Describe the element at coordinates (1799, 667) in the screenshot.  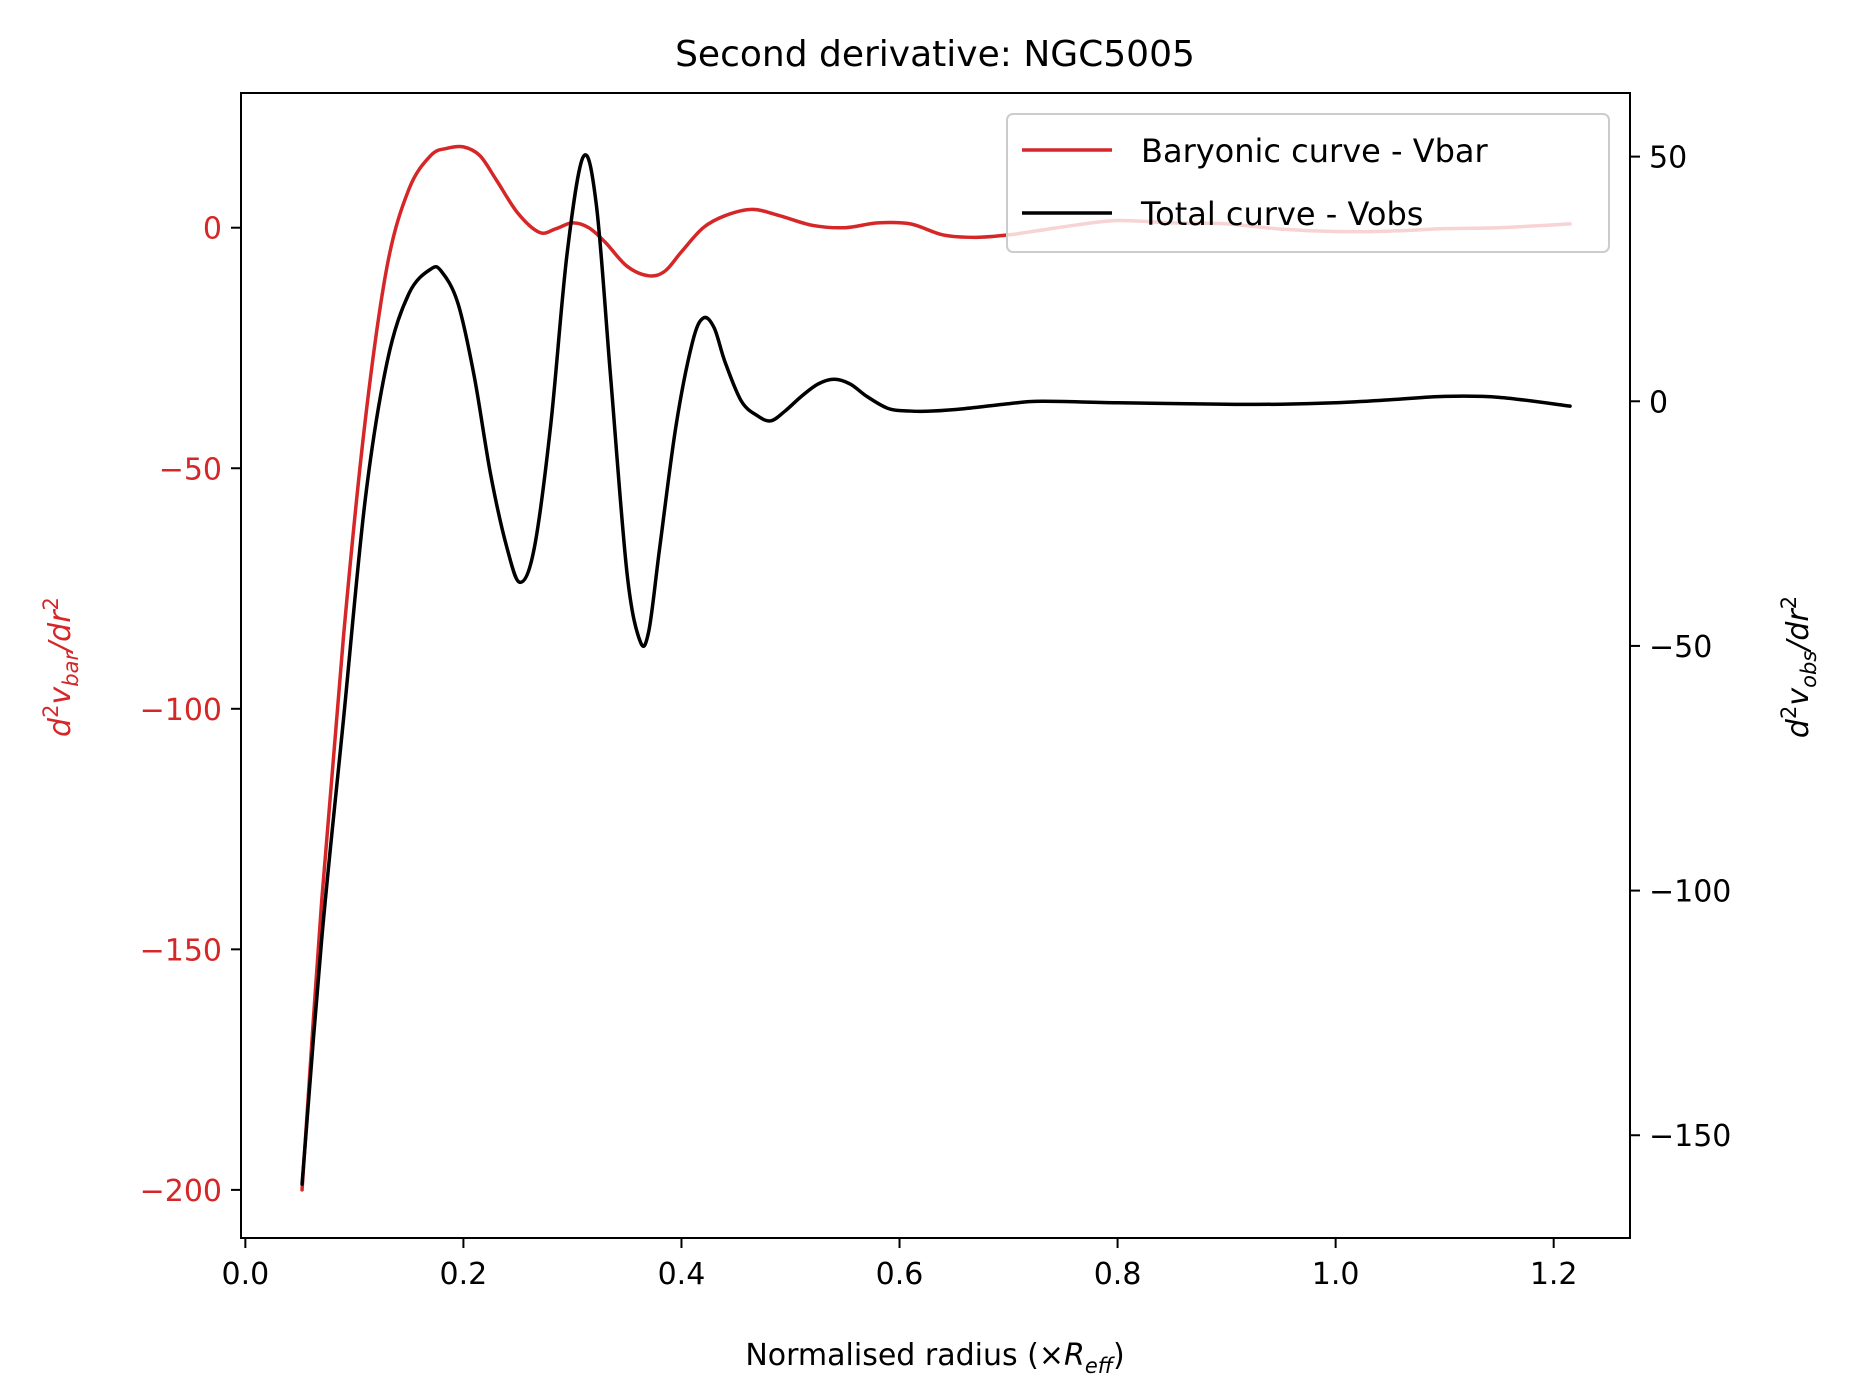
I see `right-y-axis-label: d2vobs/dr2` at that location.